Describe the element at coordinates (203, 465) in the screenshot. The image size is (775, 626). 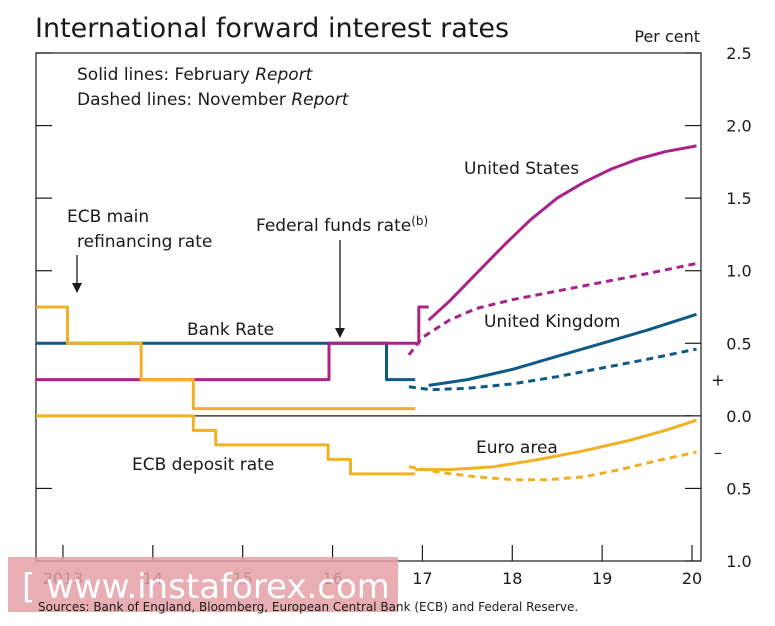
I see `label-ecb-deposit-rate: ECB deposit rate` at that location.